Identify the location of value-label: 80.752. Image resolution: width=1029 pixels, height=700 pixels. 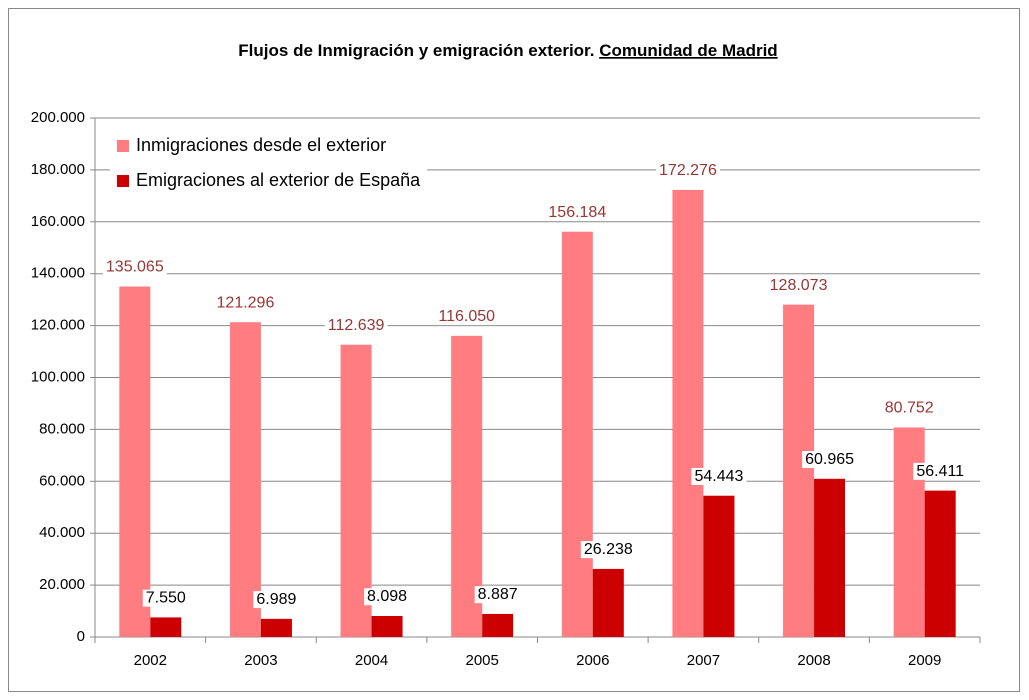
(909, 408).